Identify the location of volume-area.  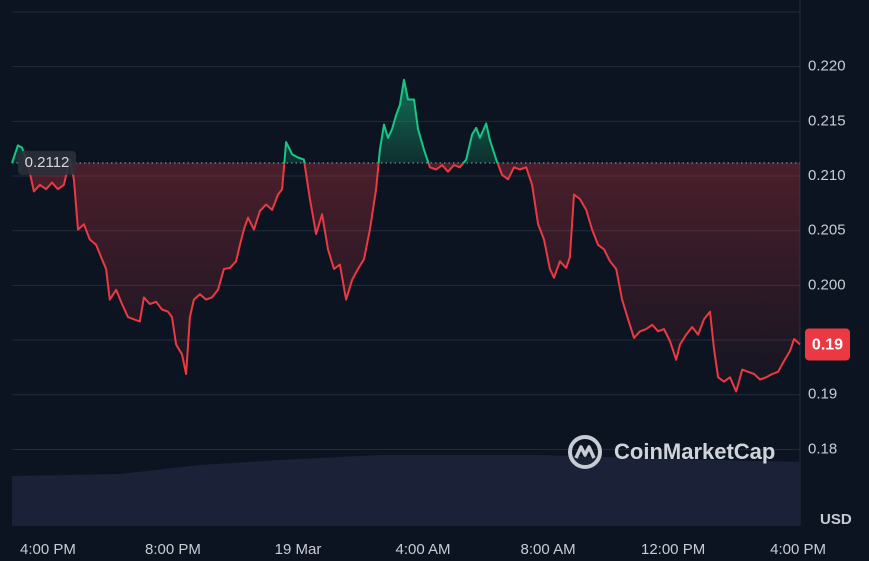
(406, 490).